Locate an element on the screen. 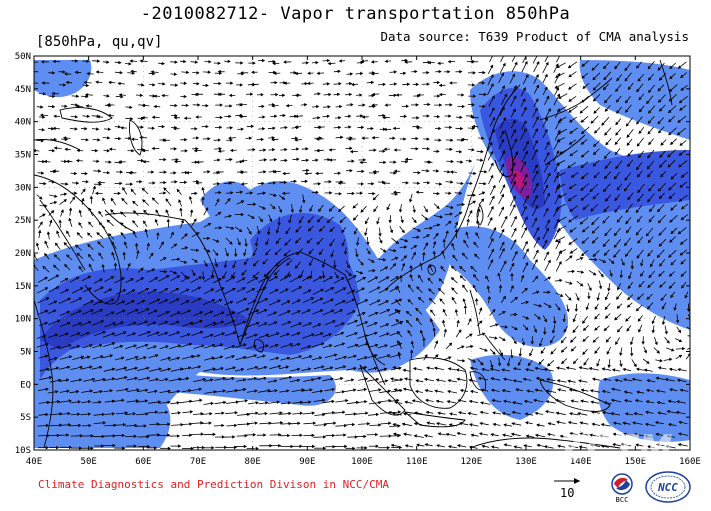  lon-tick-label: 130E is located at coordinates (526, 462).